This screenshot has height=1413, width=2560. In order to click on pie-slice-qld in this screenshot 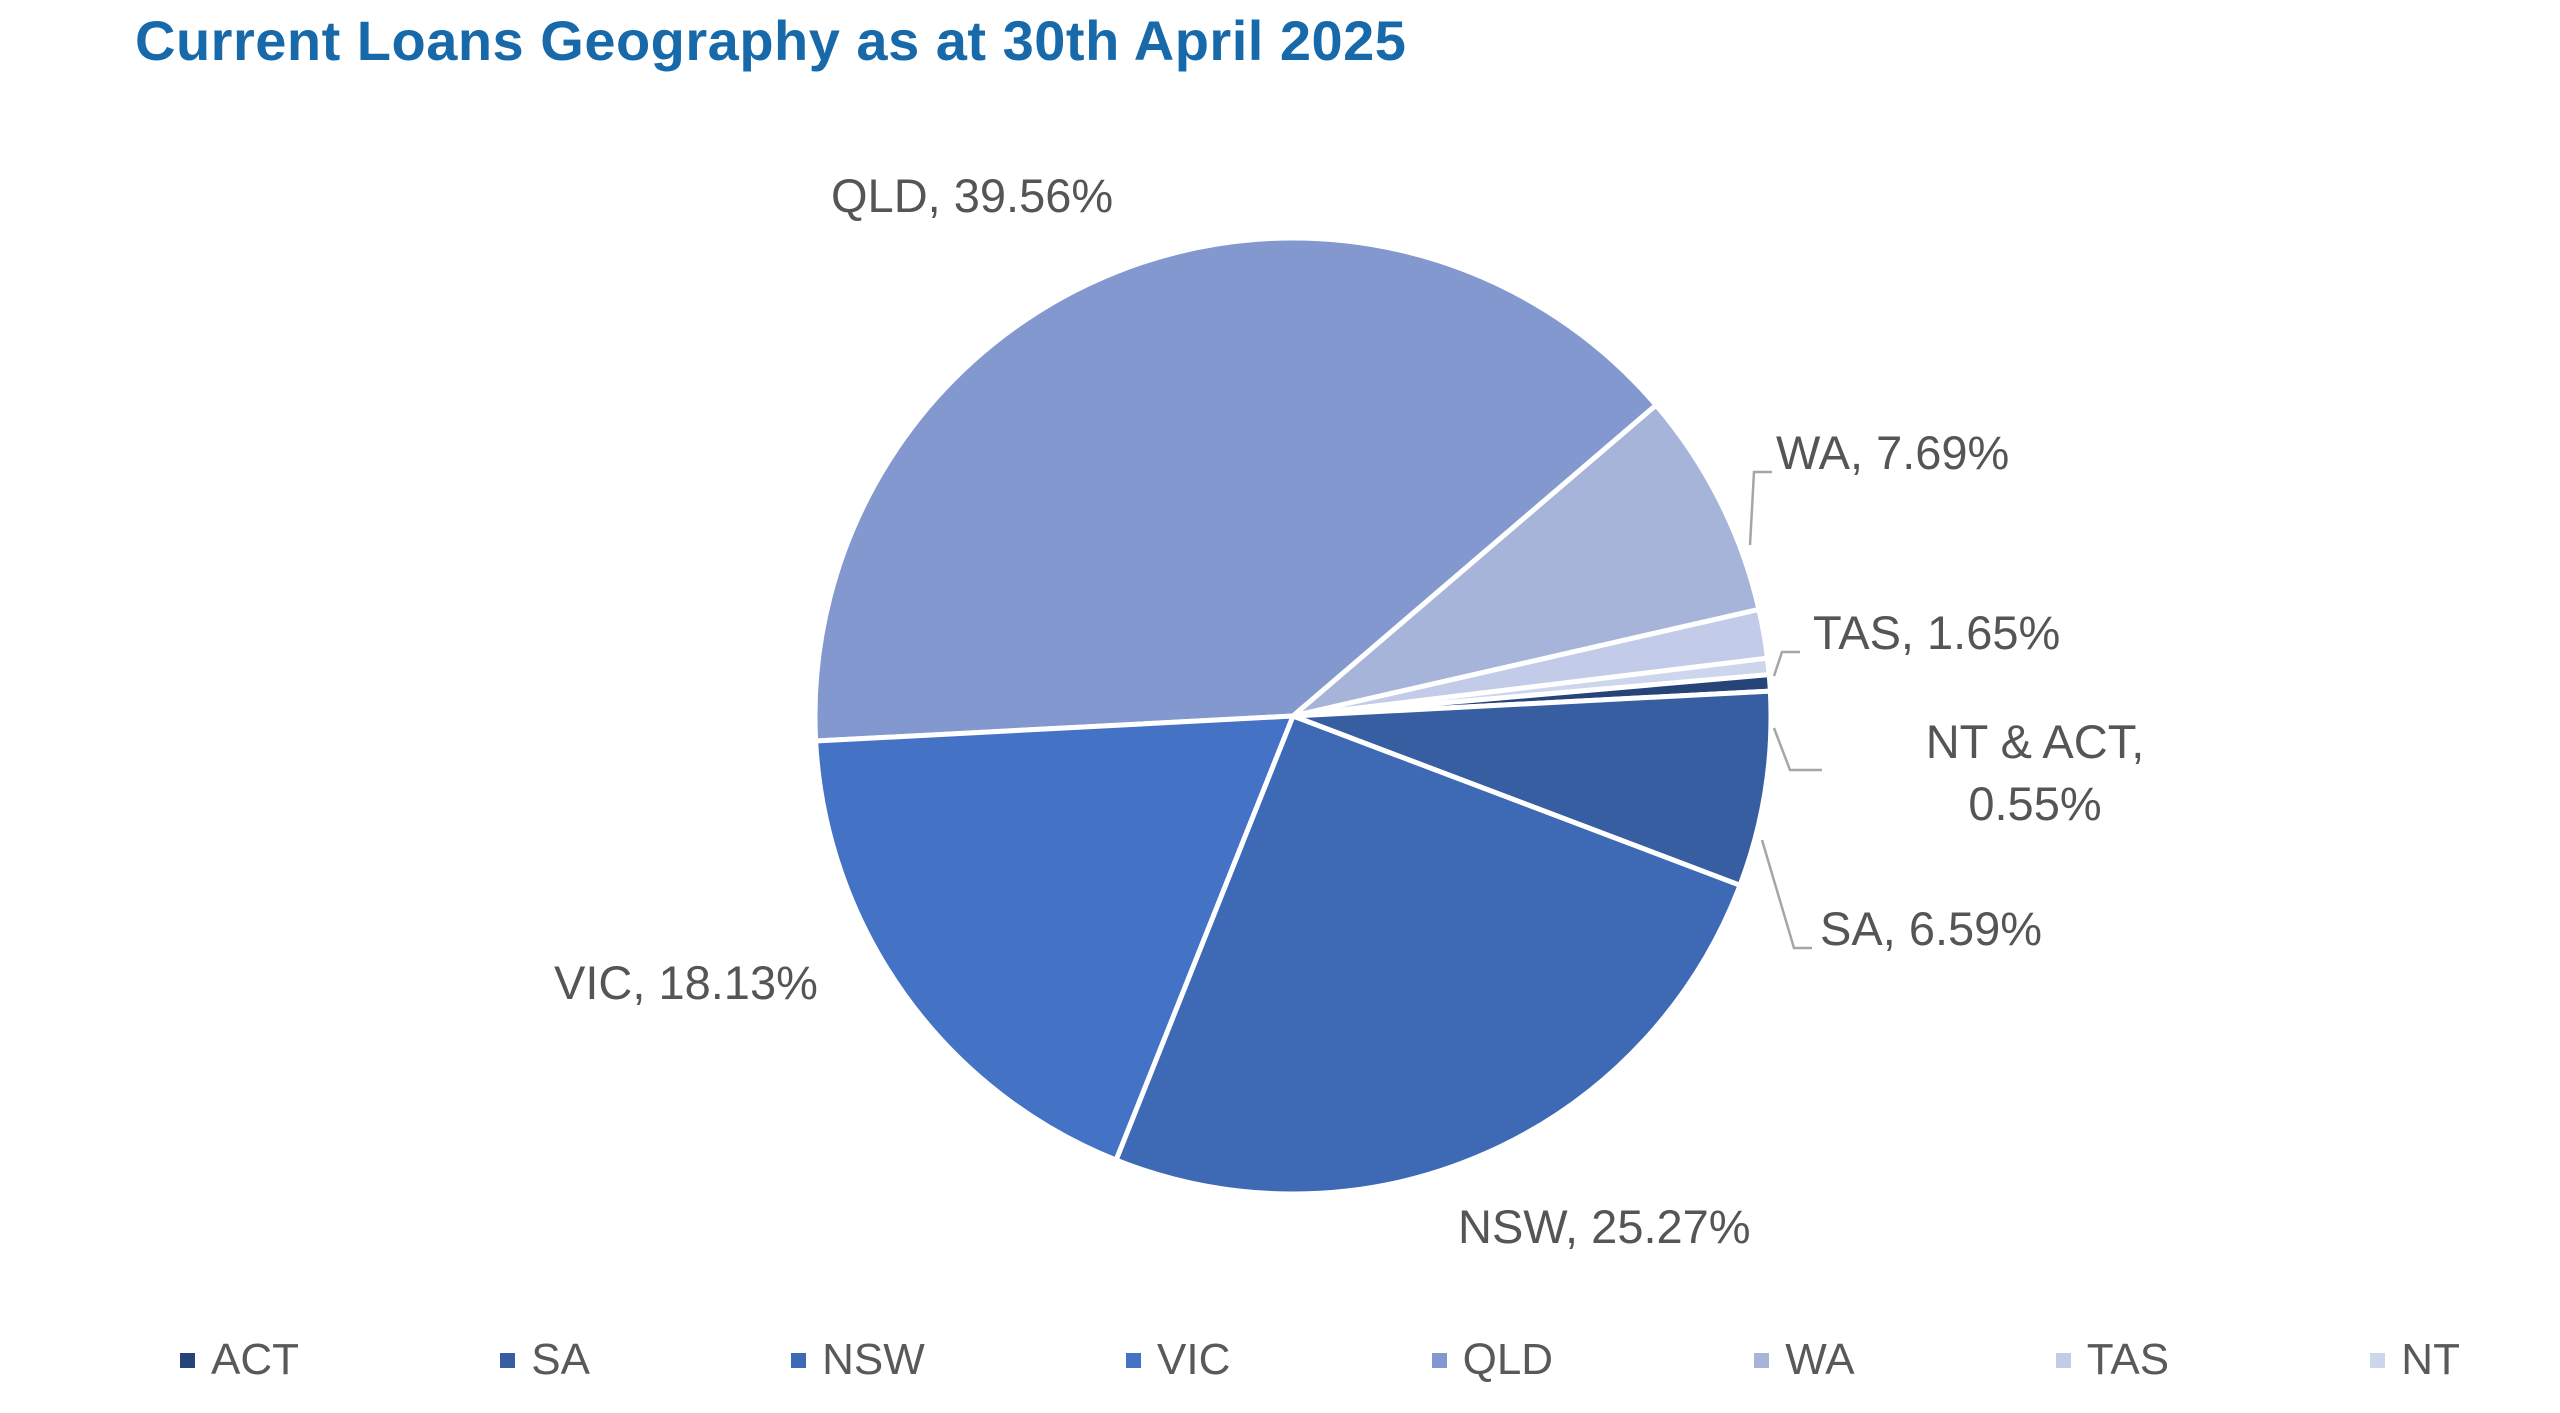, I will do `click(1235, 489)`.